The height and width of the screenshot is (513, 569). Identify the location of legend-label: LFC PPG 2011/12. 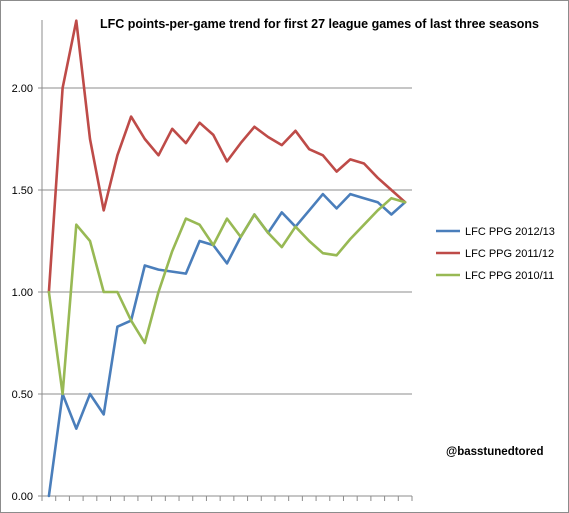
(509, 254).